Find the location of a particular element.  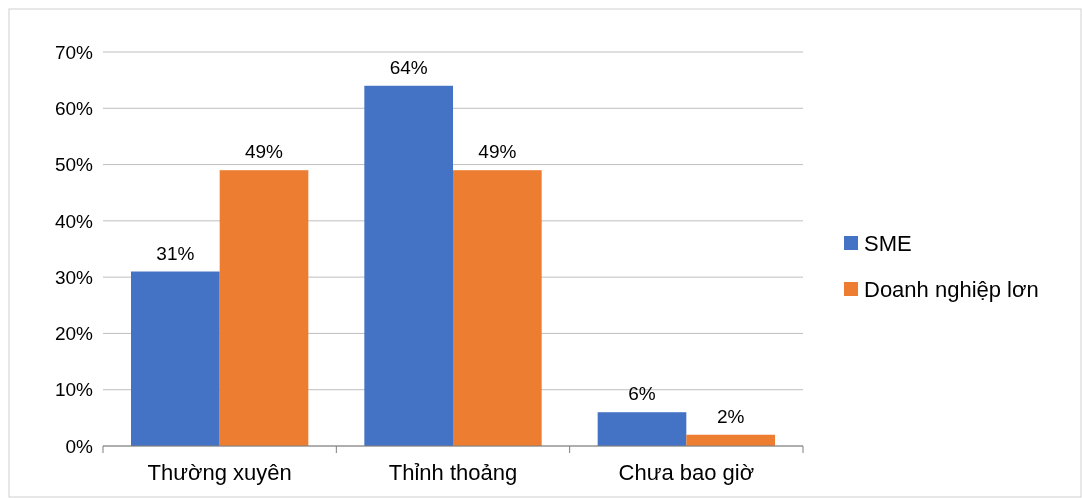

y-tick-label: 20% is located at coordinates (74, 334).